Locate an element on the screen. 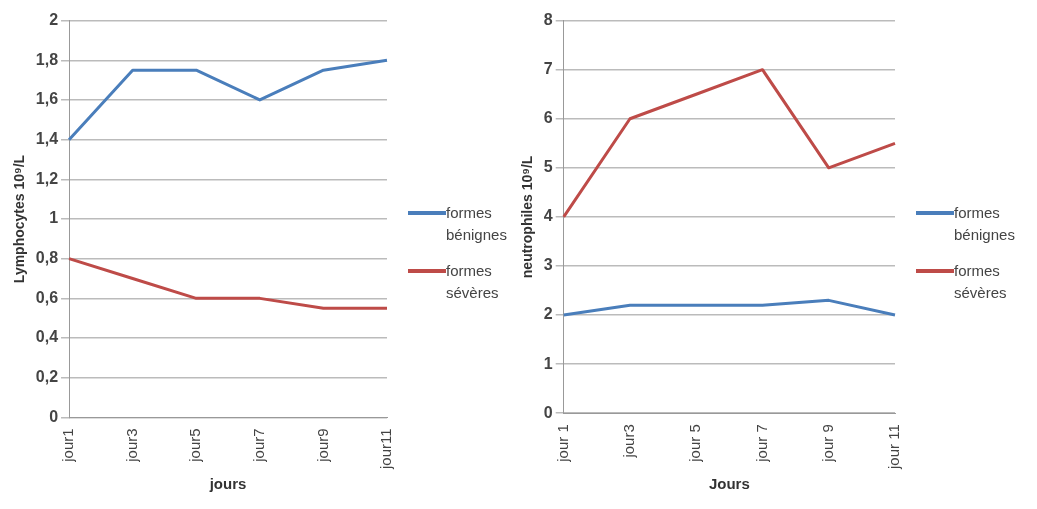 This screenshot has height=509, width=1037. x-tick-label: jour 5 is located at coordinates (695, 443).